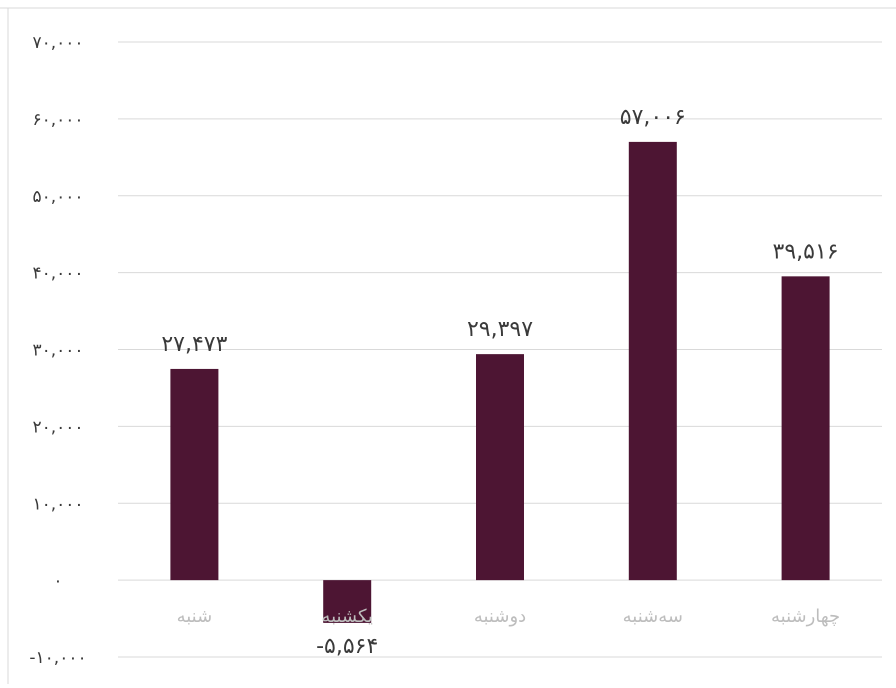 Image resolution: width=896 pixels, height=688 pixels. What do you see at coordinates (347, 616) in the screenshot?
I see `category-label: یکشنبه` at bounding box center [347, 616].